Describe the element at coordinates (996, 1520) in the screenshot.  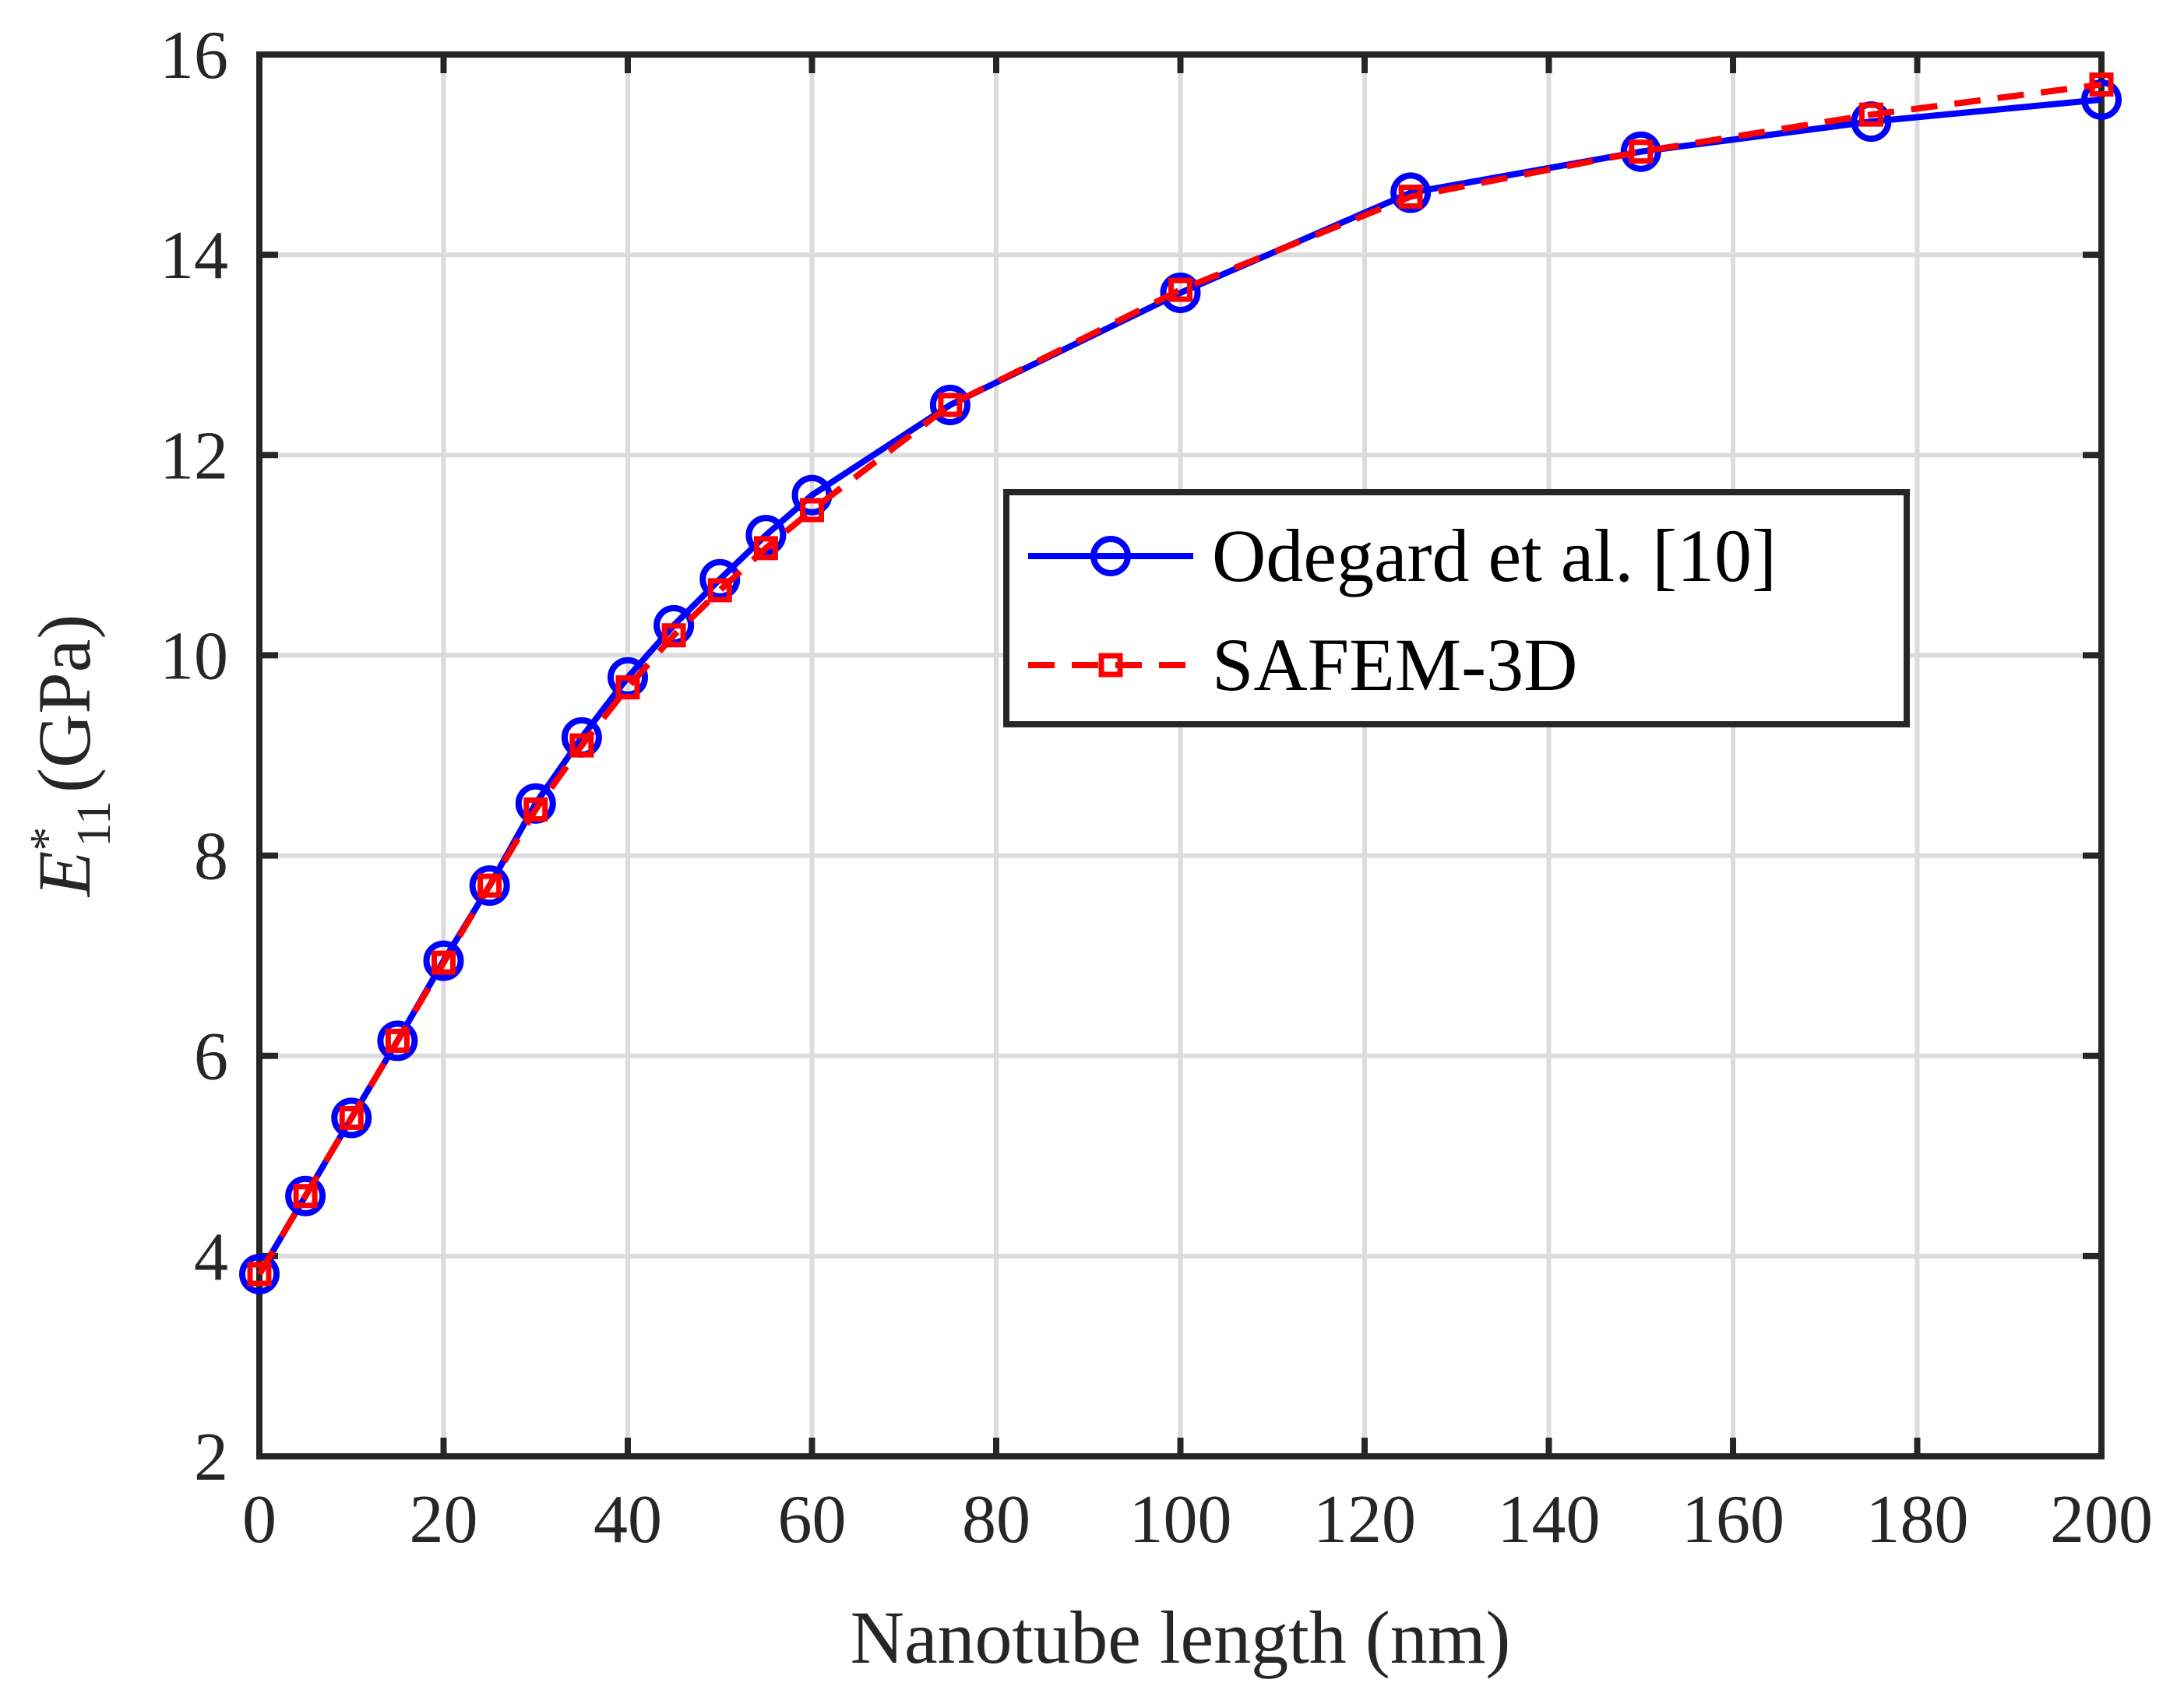
I see `x-tick-label: 80` at that location.